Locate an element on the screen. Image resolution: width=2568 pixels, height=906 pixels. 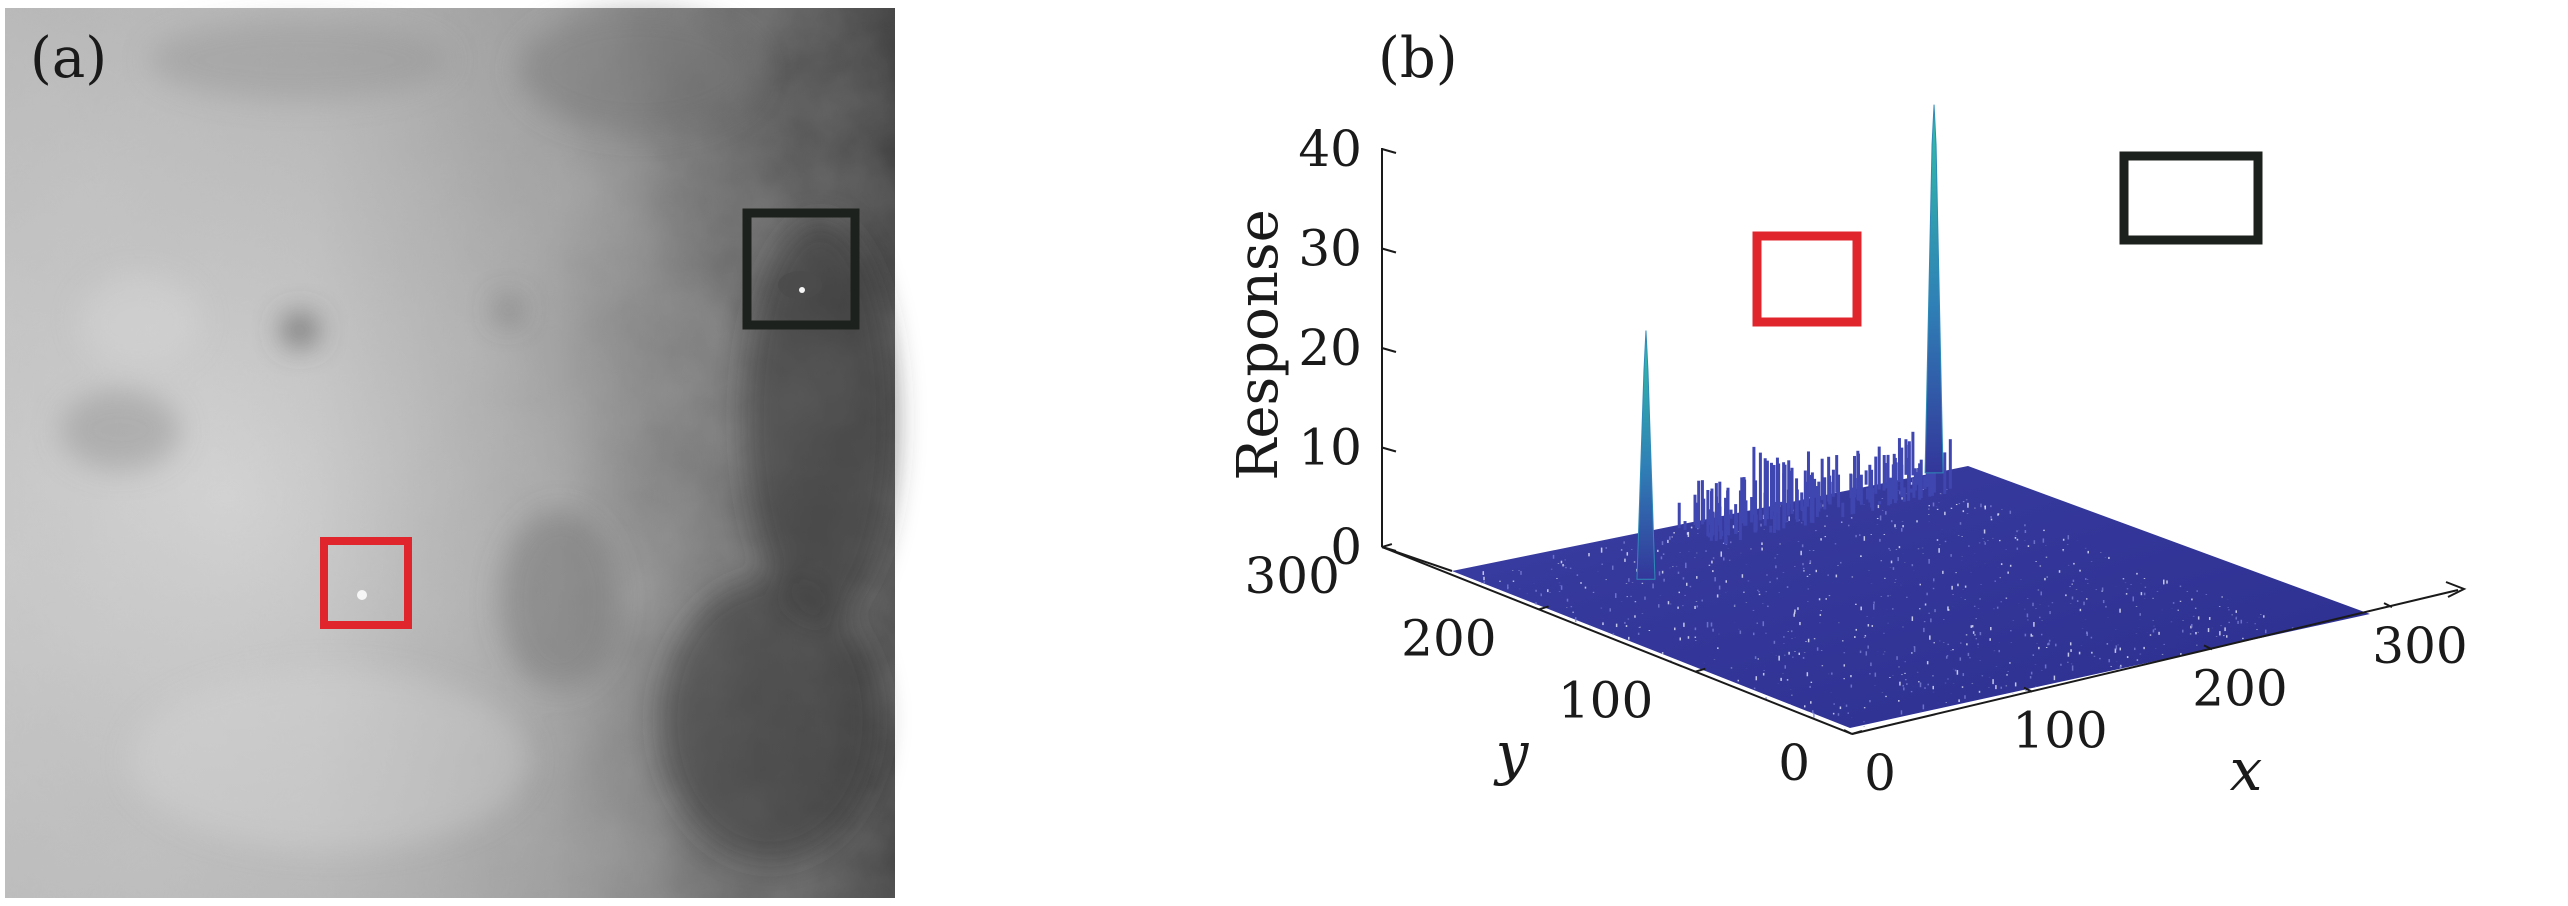
z-tick-label: 0 is located at coordinates (1346, 547).